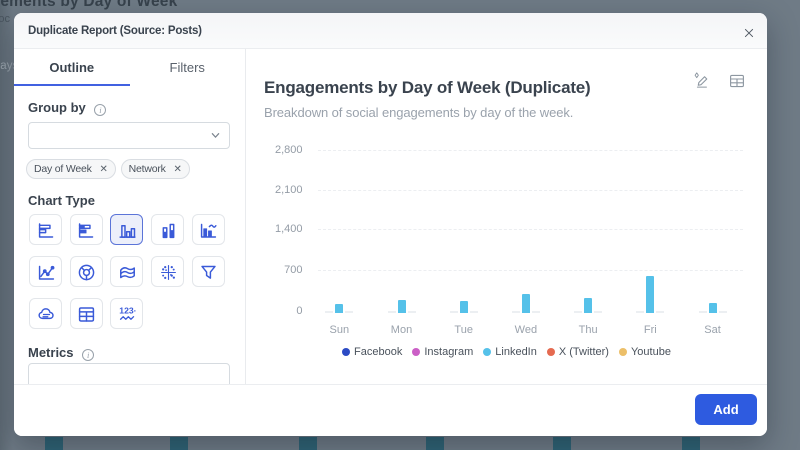  What do you see at coordinates (127, 310) in the screenshot?
I see `svg-text: 123·` at bounding box center [127, 310].